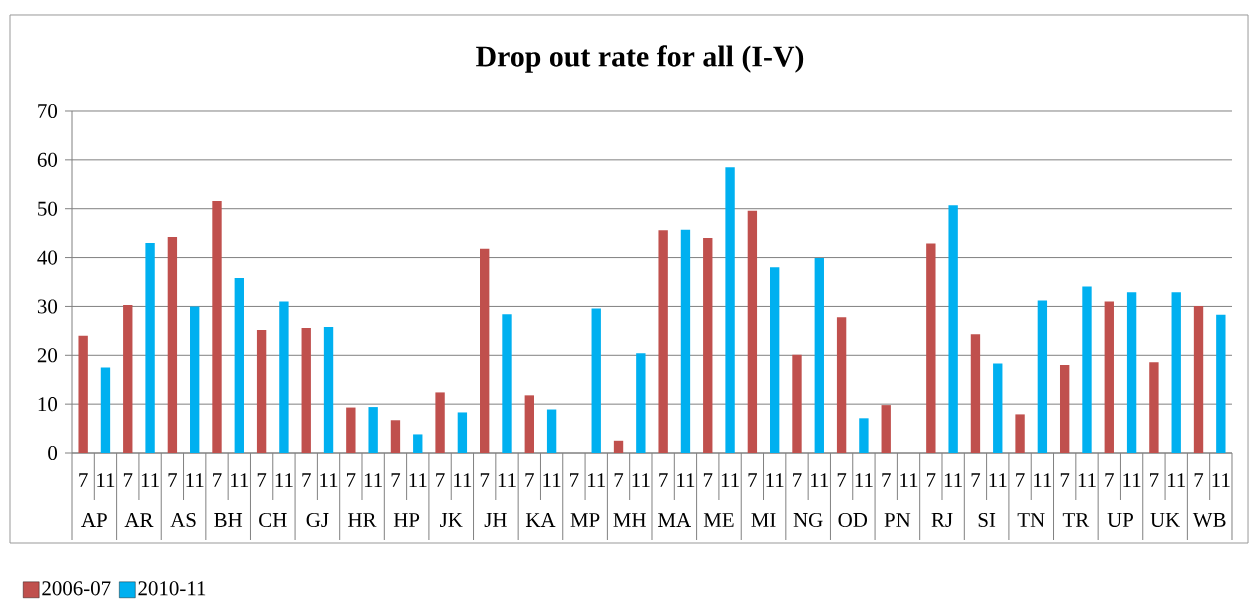  What do you see at coordinates (585, 520) in the screenshot?
I see `text: MP` at bounding box center [585, 520].